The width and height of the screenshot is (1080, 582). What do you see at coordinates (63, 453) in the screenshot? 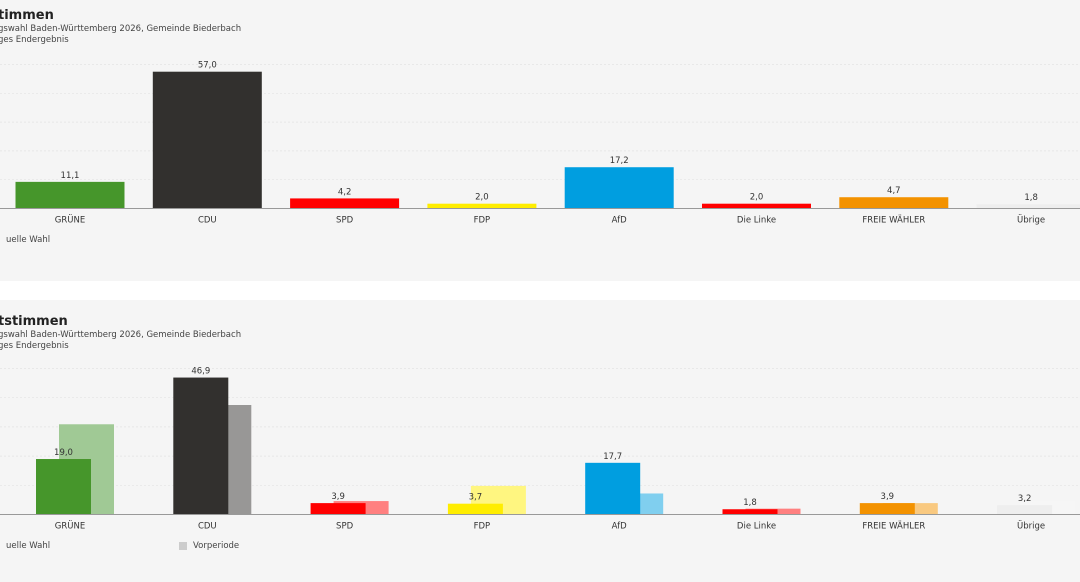
I see `value-label: 19,0` at bounding box center [63, 453].